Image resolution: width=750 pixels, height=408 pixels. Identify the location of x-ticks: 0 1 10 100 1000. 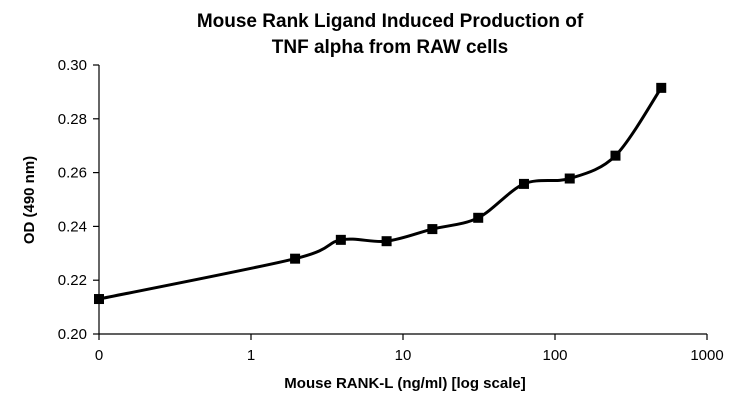
(409, 349).